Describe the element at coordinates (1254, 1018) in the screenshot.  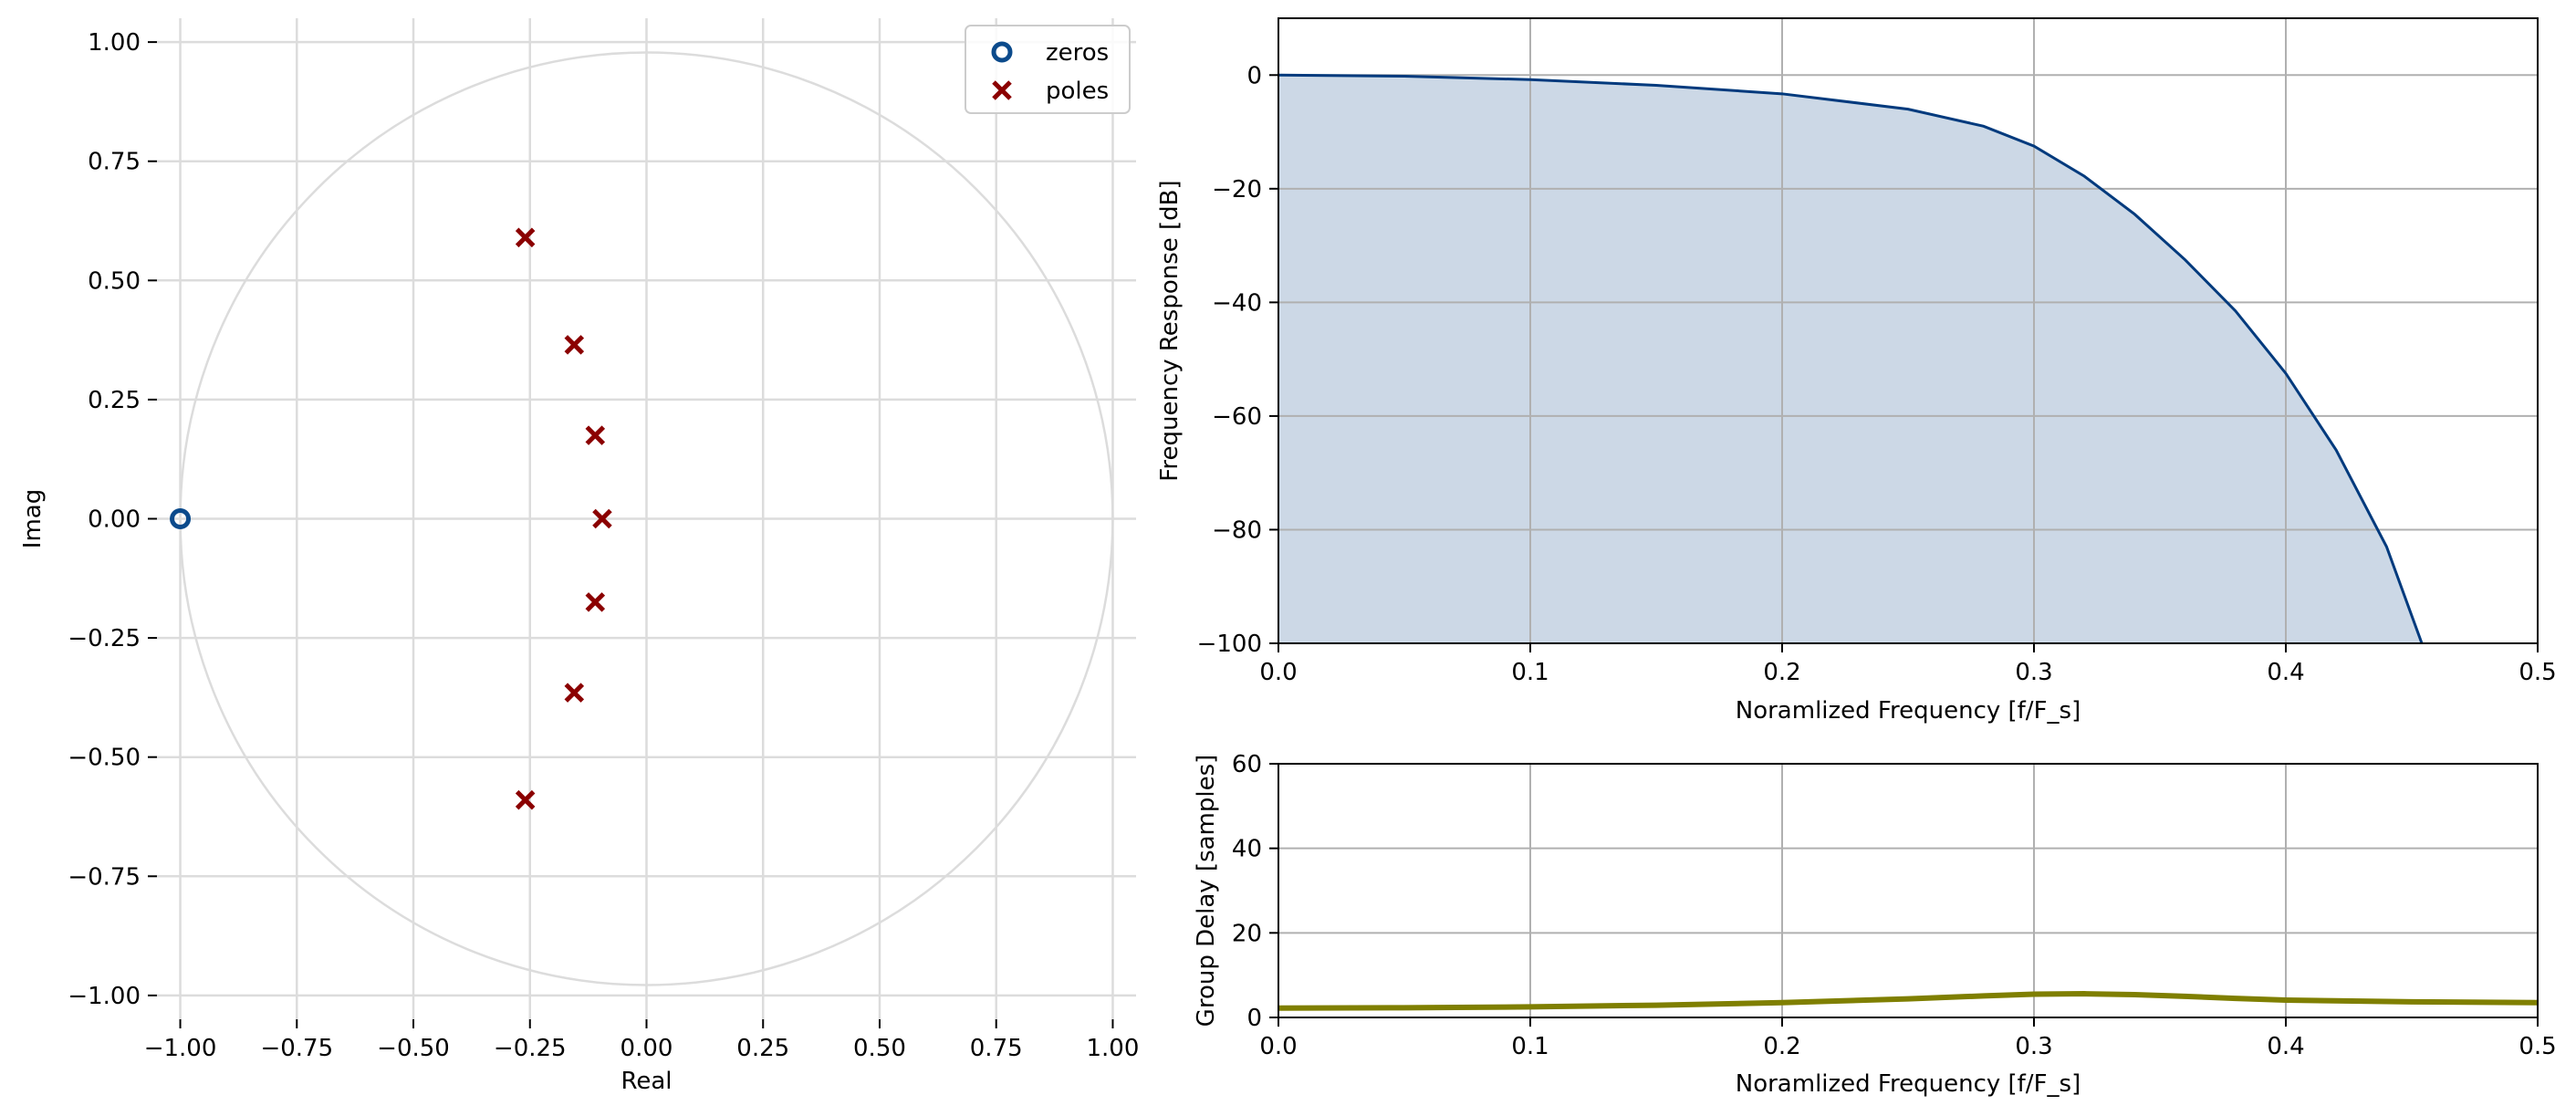
I see `gd-ytick-label: 0` at that location.